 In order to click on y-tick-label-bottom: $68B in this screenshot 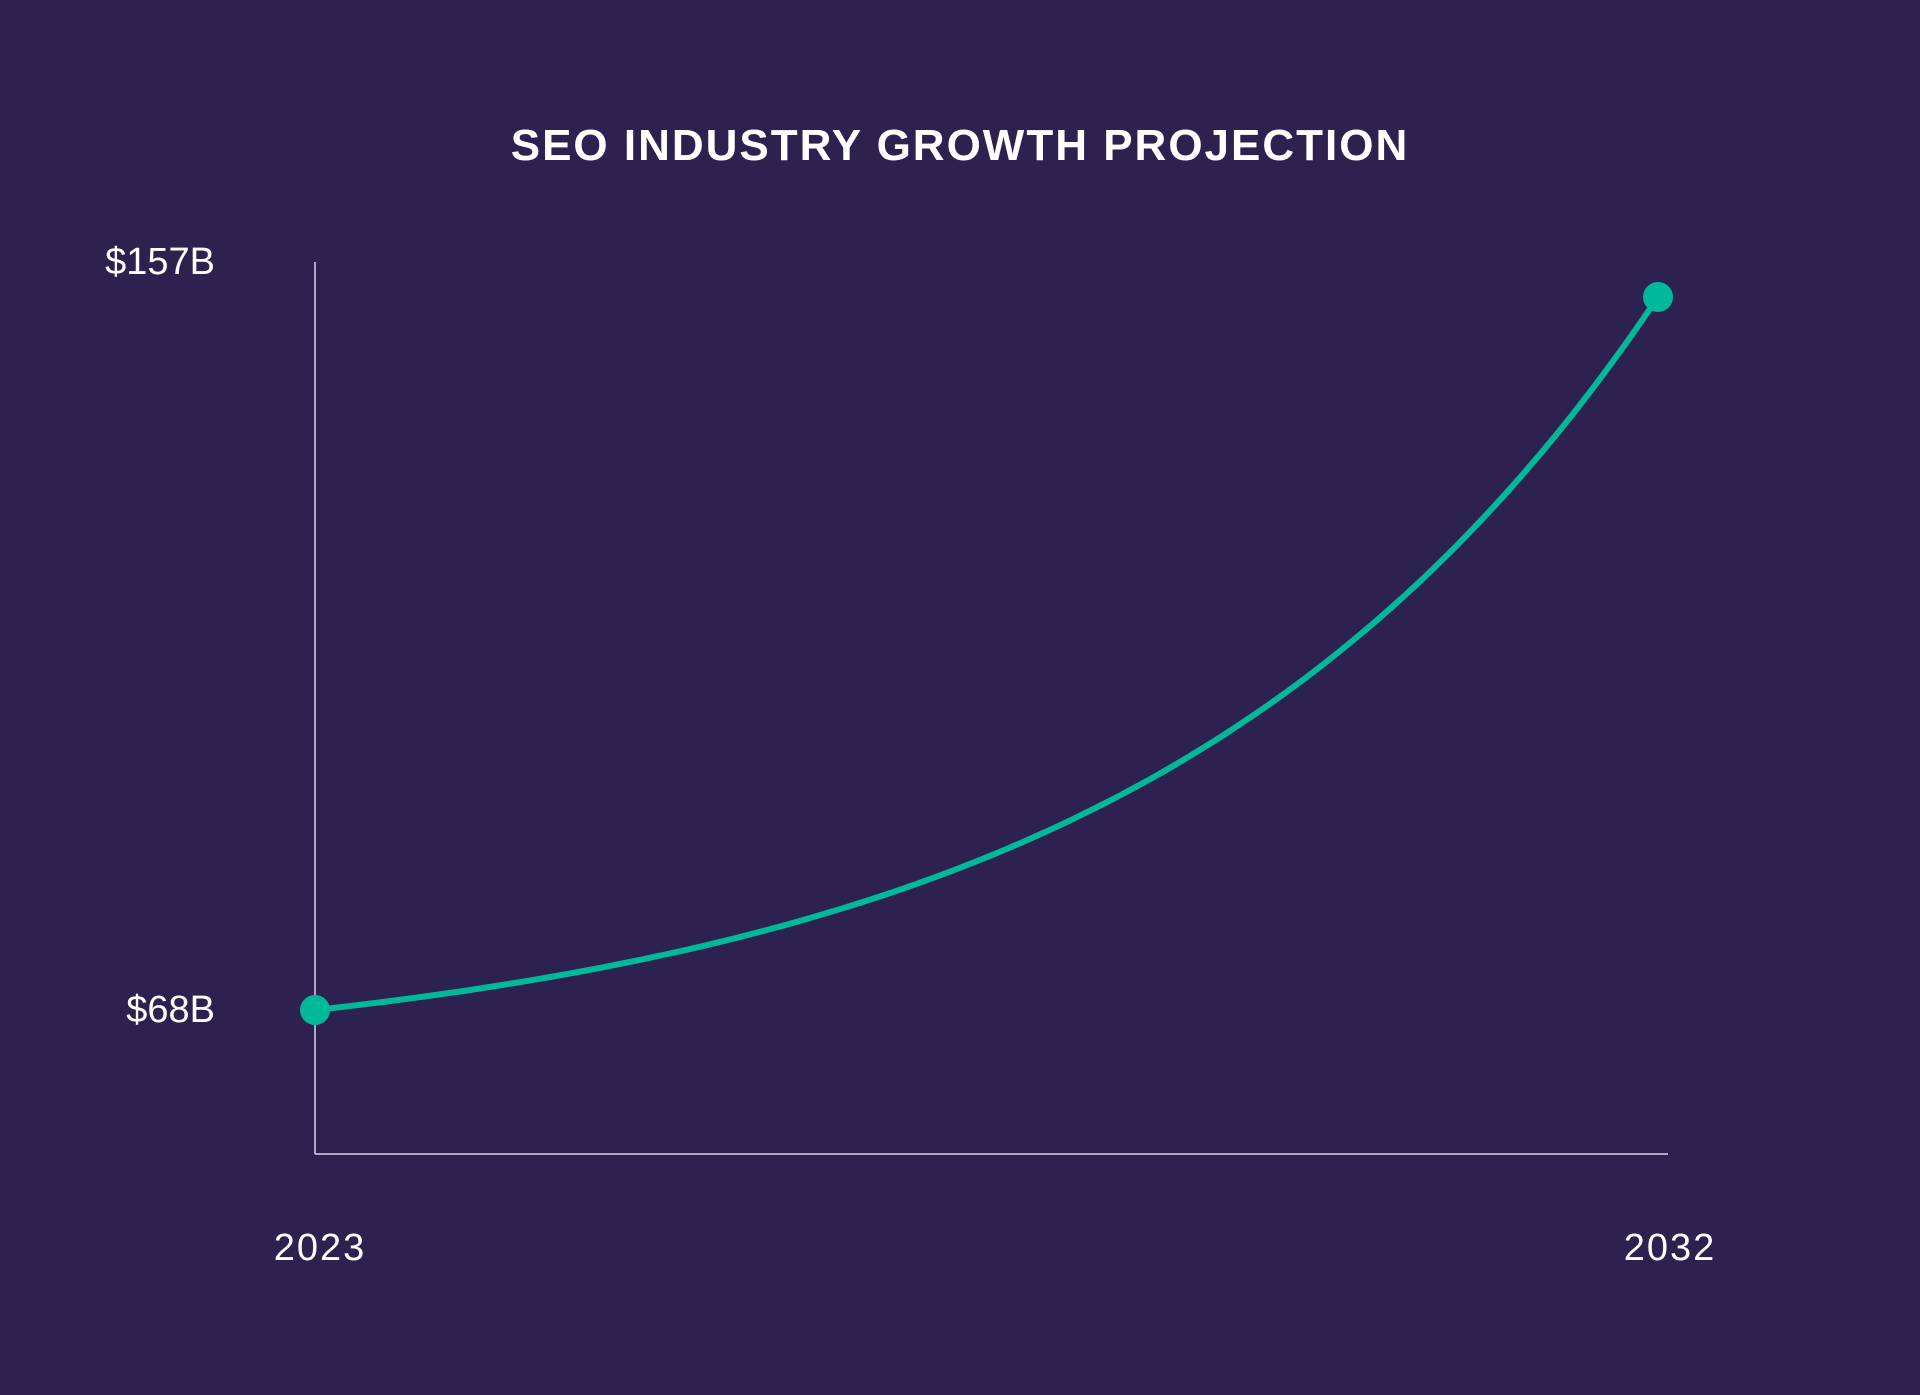, I will do `click(170, 1010)`.